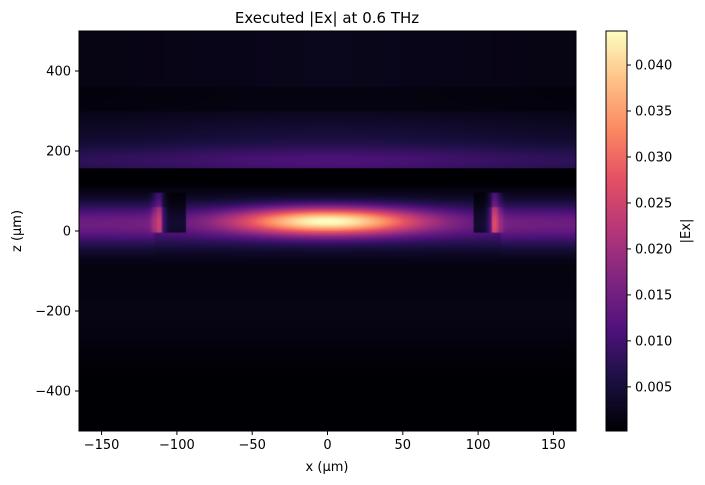 The width and height of the screenshot is (705, 485). I want to click on y-tick-label: −400, so click(53, 392).